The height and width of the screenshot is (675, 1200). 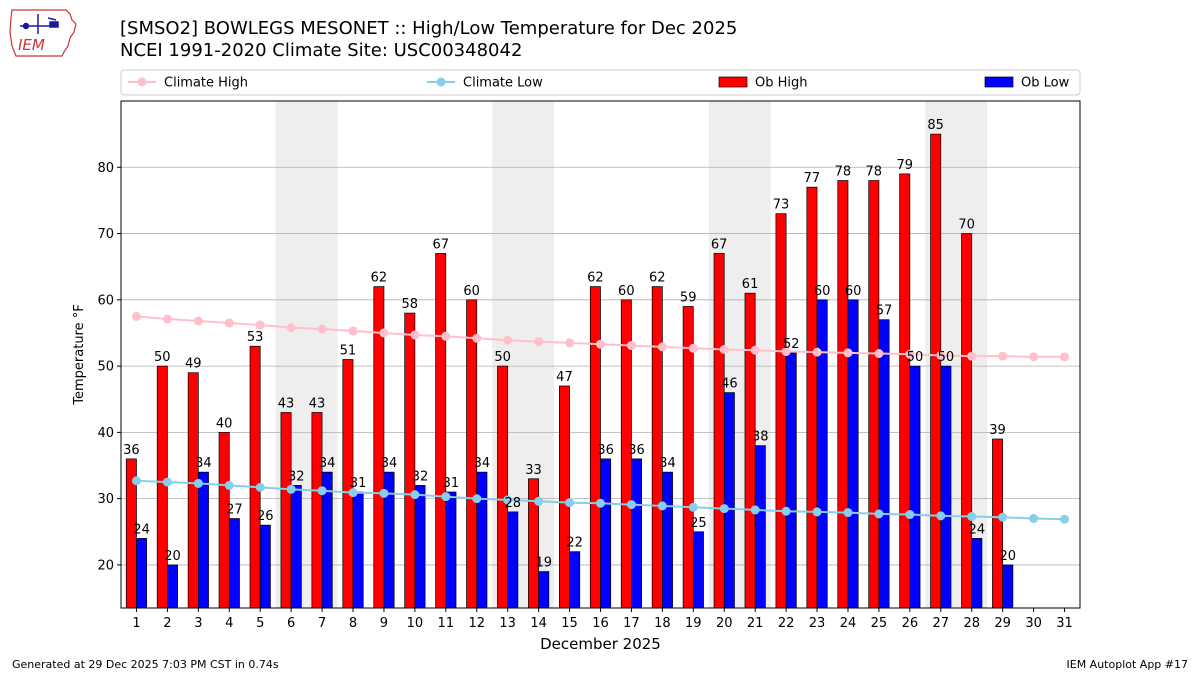 What do you see at coordinates (636, 450) in the screenshot?
I see `ob-low-label: 36` at bounding box center [636, 450].